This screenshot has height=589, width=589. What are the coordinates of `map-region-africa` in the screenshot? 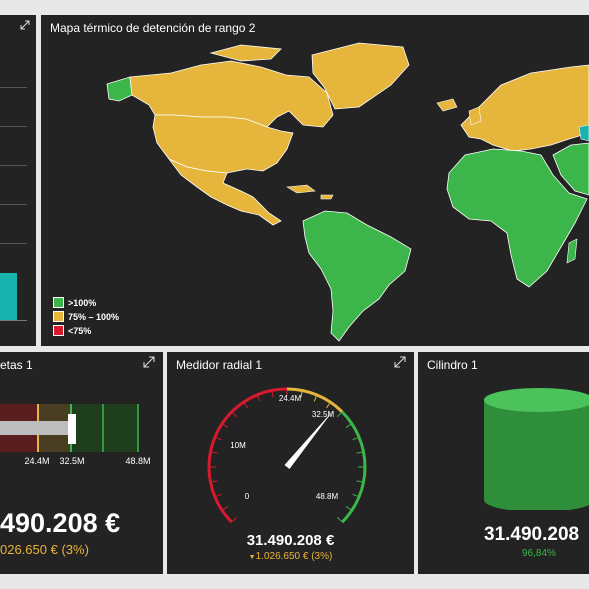 It's located at (517, 218).